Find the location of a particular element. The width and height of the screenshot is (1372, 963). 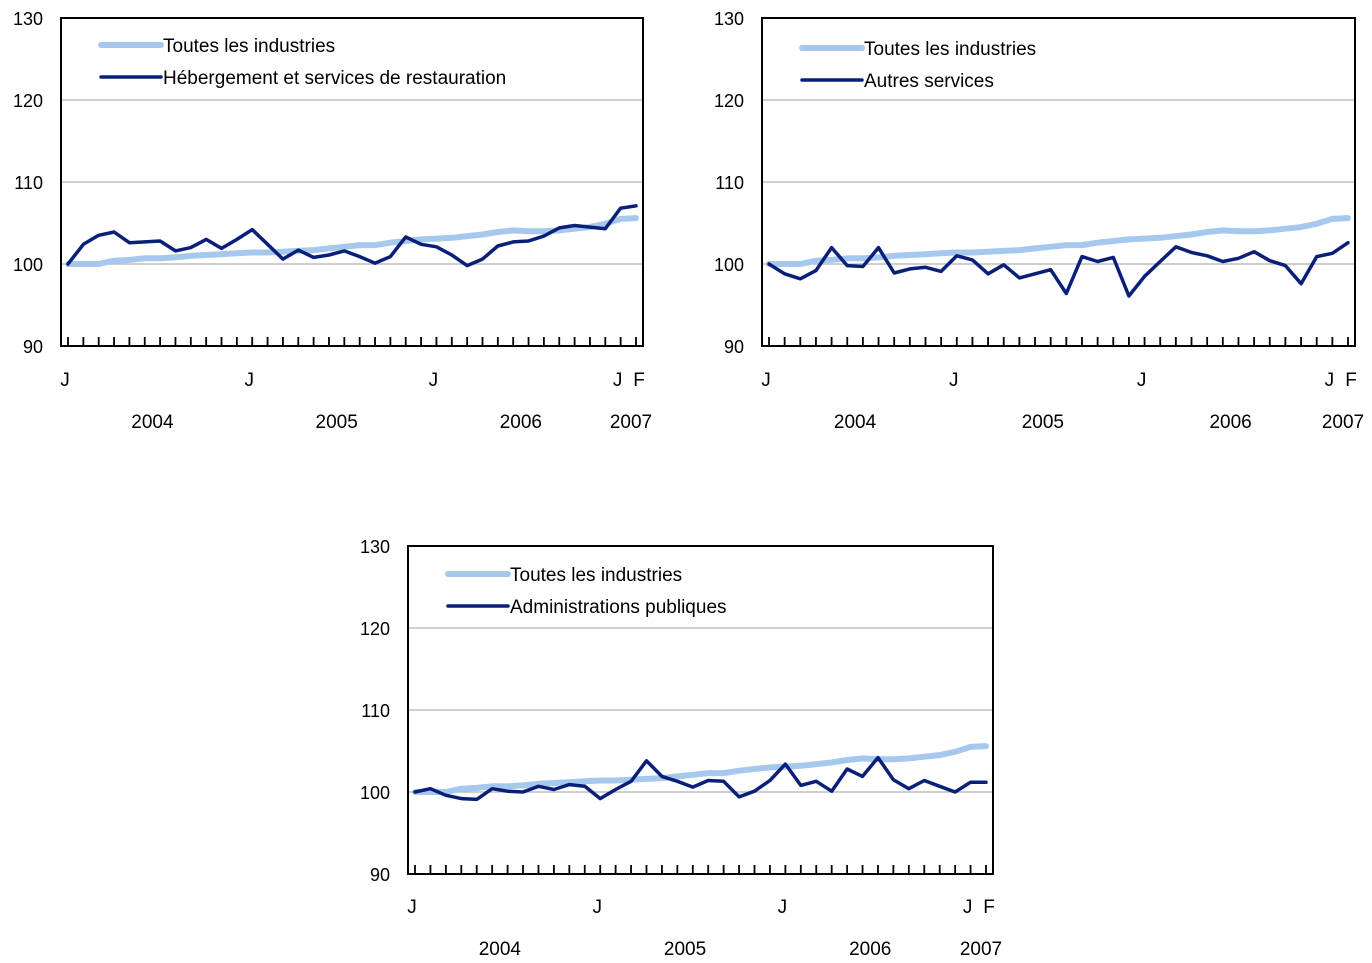

legend-label: Hébergement et services de restauration is located at coordinates (334, 78).